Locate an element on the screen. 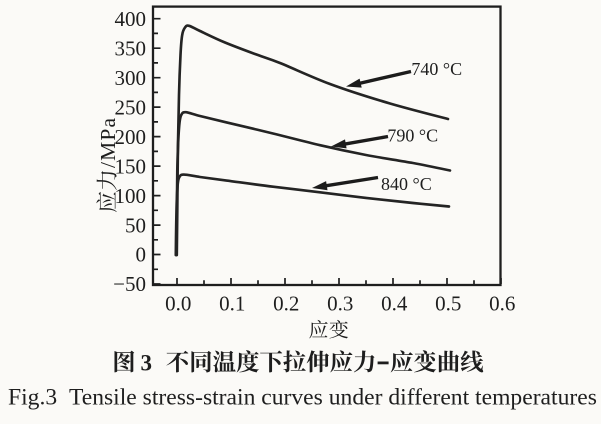 The image size is (601, 424). svg-text: 300 is located at coordinates (131, 78).